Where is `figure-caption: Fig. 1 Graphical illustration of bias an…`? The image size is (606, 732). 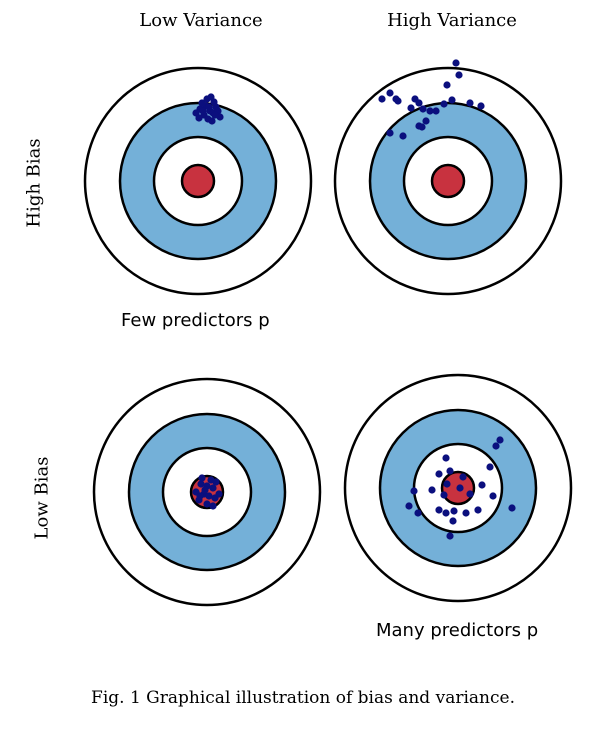 figure-caption: Fig. 1 Graphical illustration of bias an… is located at coordinates (303, 698).